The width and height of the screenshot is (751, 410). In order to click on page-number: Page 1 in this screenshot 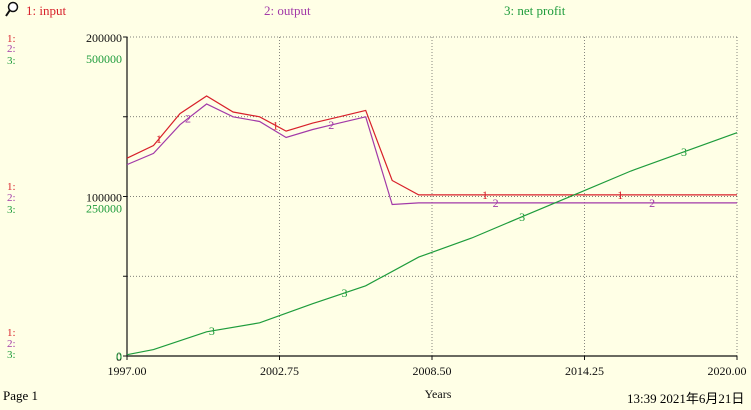, I will do `click(21, 395)`.